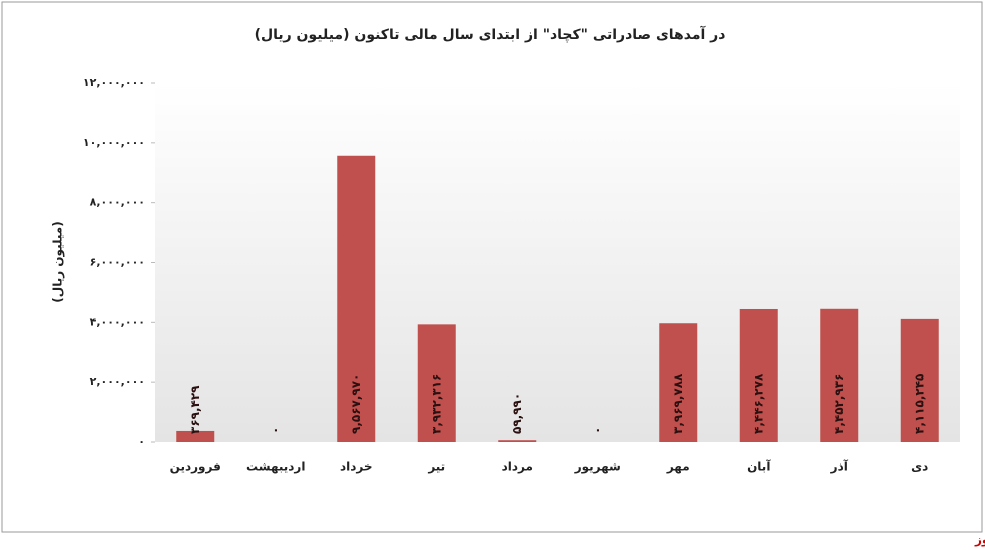 This screenshot has width=985, height=550. What do you see at coordinates (839, 404) in the screenshot?
I see `value-label: ۴,۴۵۲,۹۳۶` at bounding box center [839, 404].